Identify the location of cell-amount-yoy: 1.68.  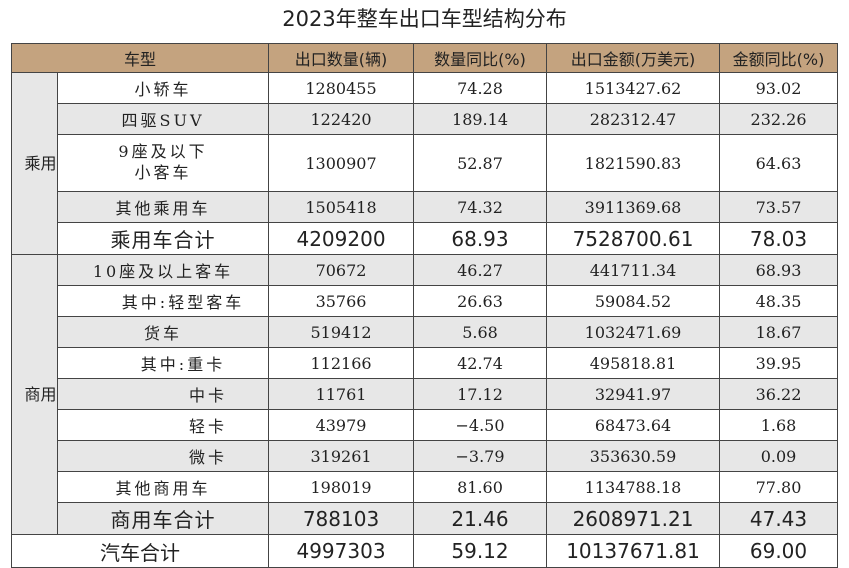
(779, 425).